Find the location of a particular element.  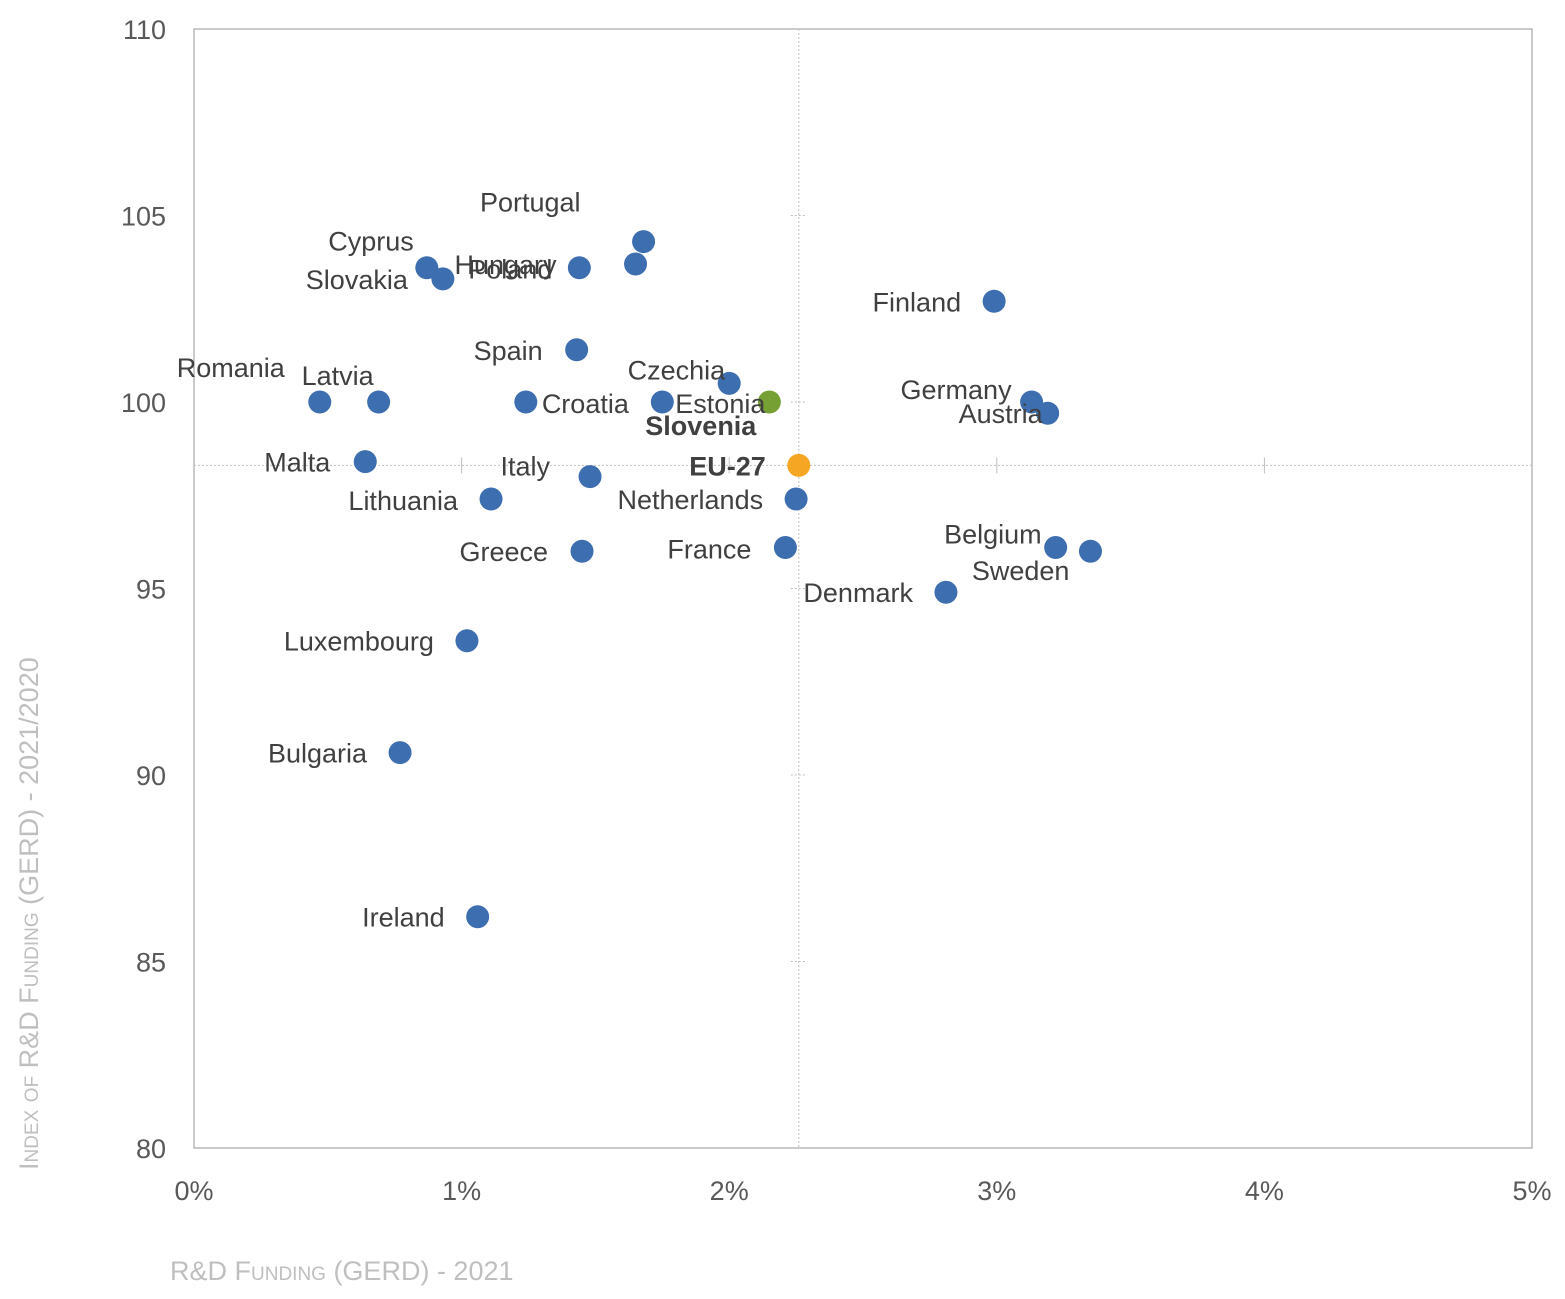

label-spain: Spain is located at coordinates (508, 351).